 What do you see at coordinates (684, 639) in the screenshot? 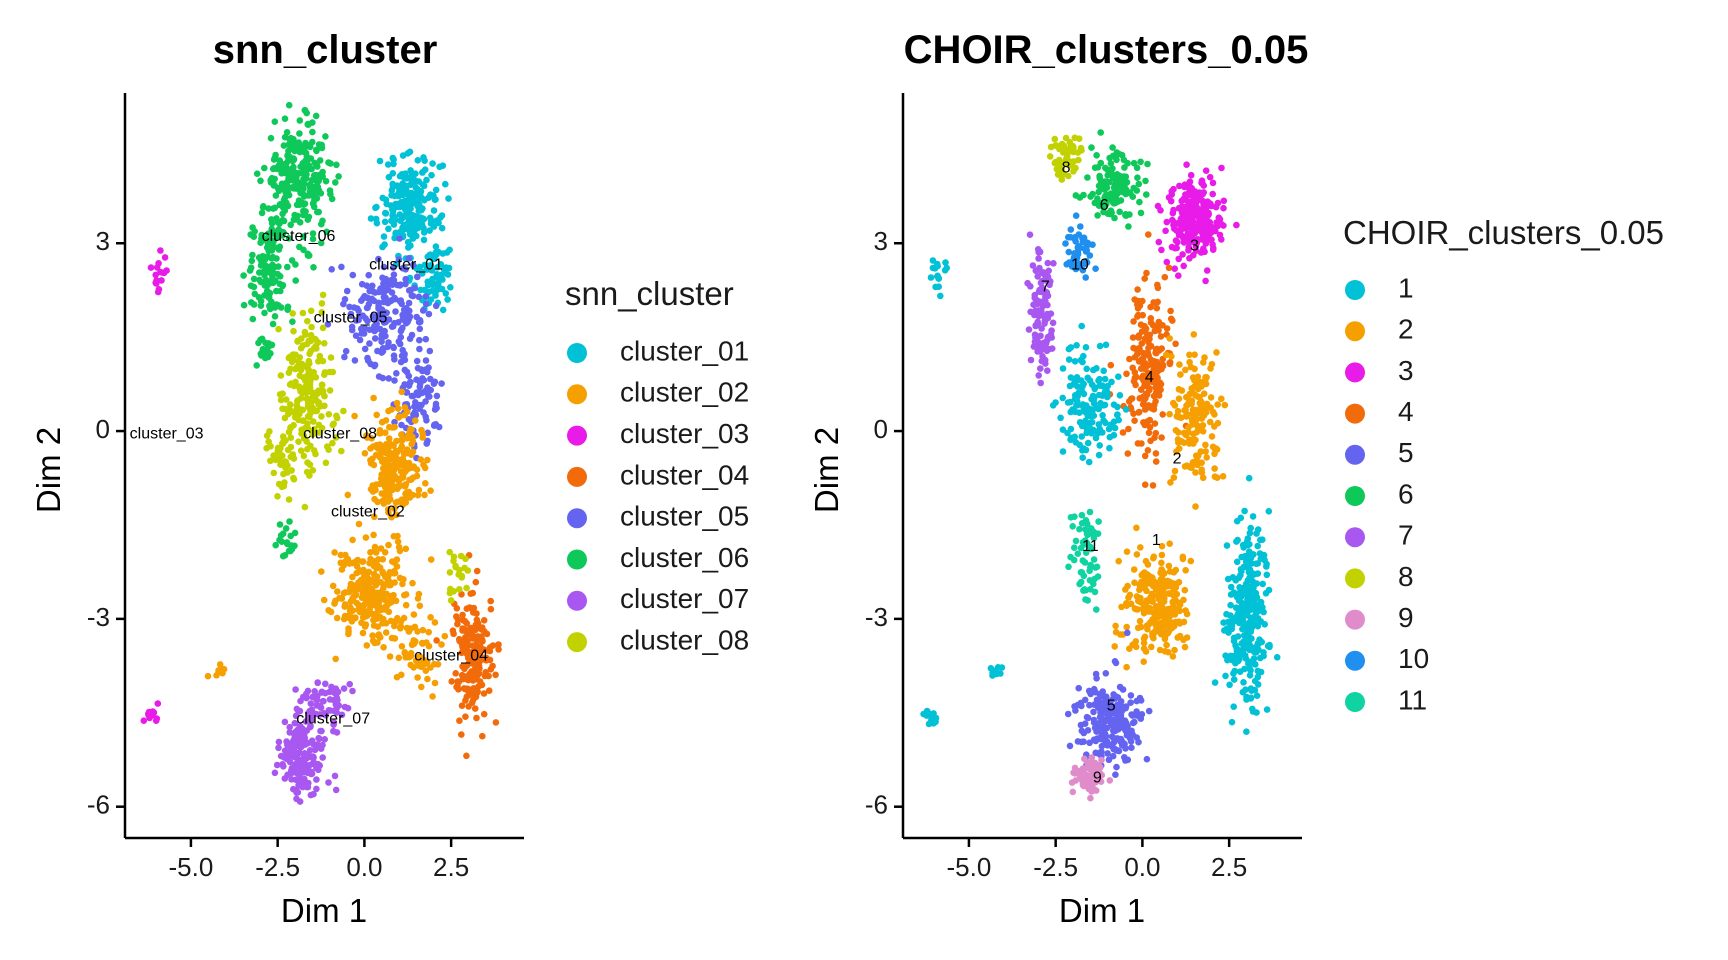
I see `legend-label: cluster_08` at bounding box center [684, 639].